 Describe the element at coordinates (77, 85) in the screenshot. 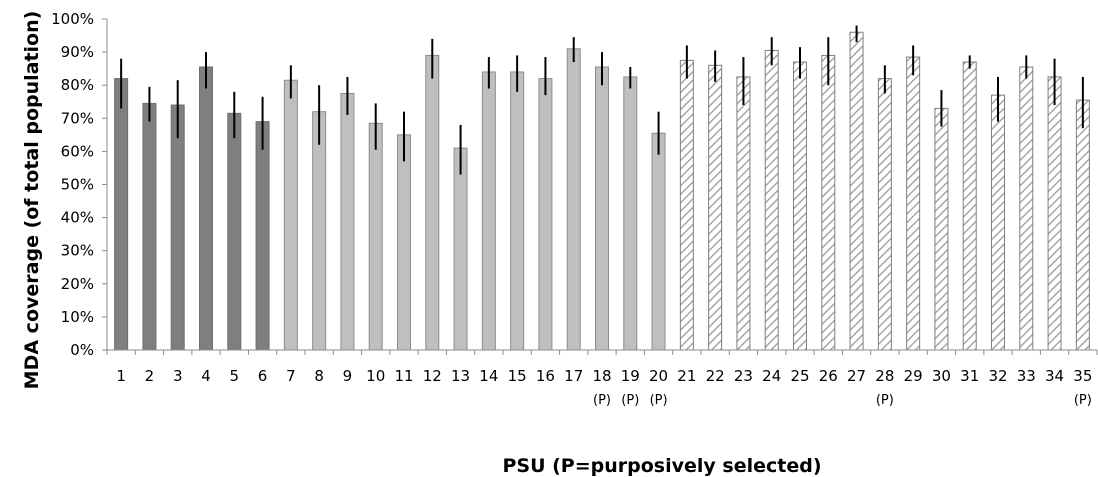

I see `y-tick-label: 80%` at that location.